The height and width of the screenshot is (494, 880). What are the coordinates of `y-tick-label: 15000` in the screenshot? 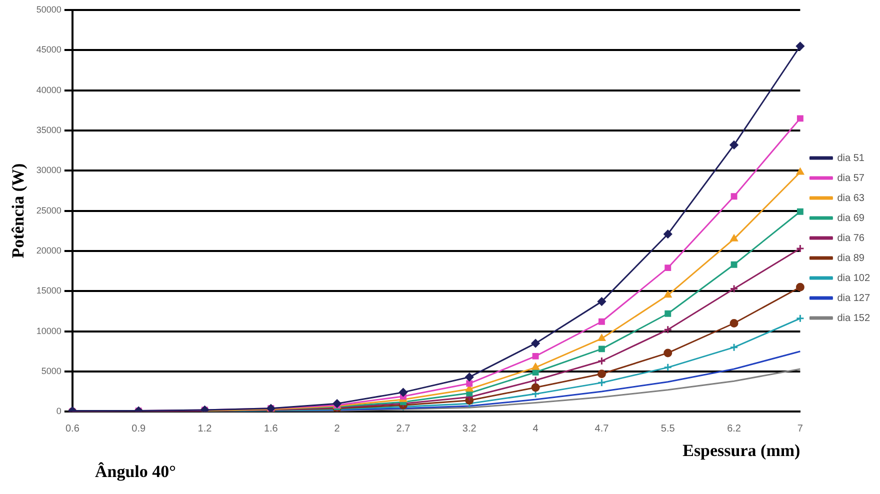 It's located at (49, 291).